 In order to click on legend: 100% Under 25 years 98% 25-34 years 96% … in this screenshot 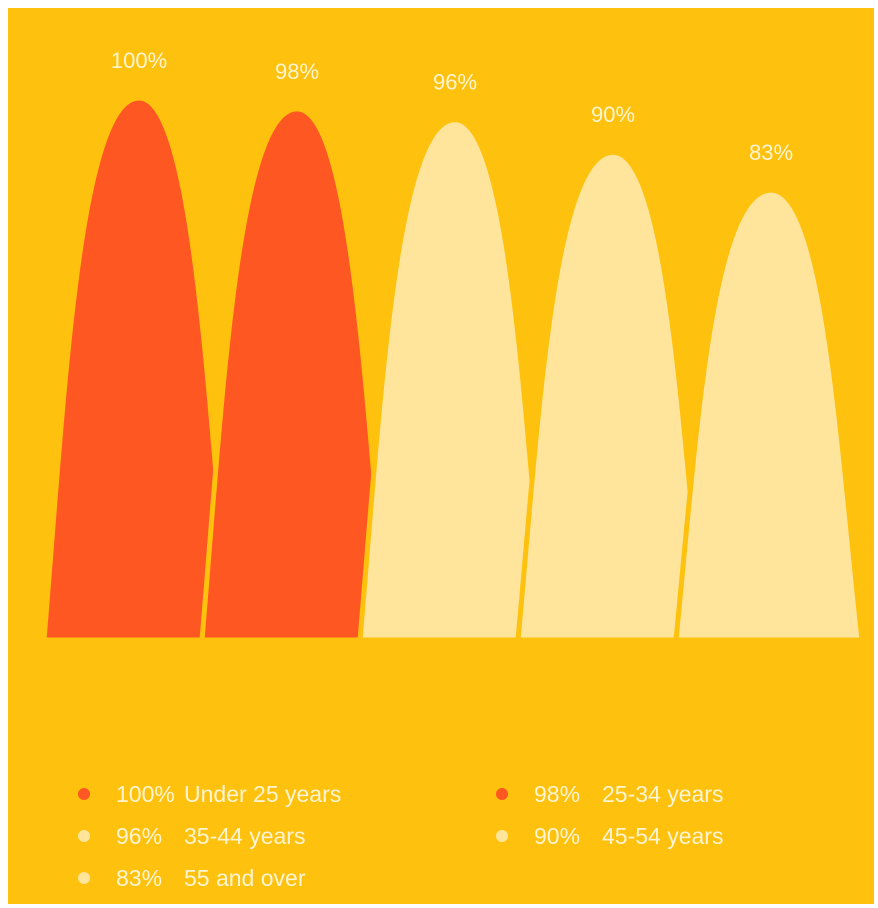, I will do `click(441, 833)`.